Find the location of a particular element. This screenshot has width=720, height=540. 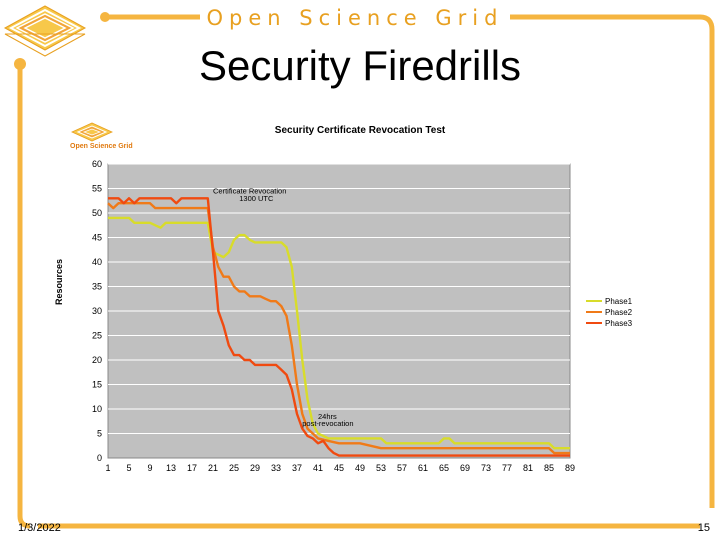

chart-annotation: 1300 UTC is located at coordinates (256, 198).